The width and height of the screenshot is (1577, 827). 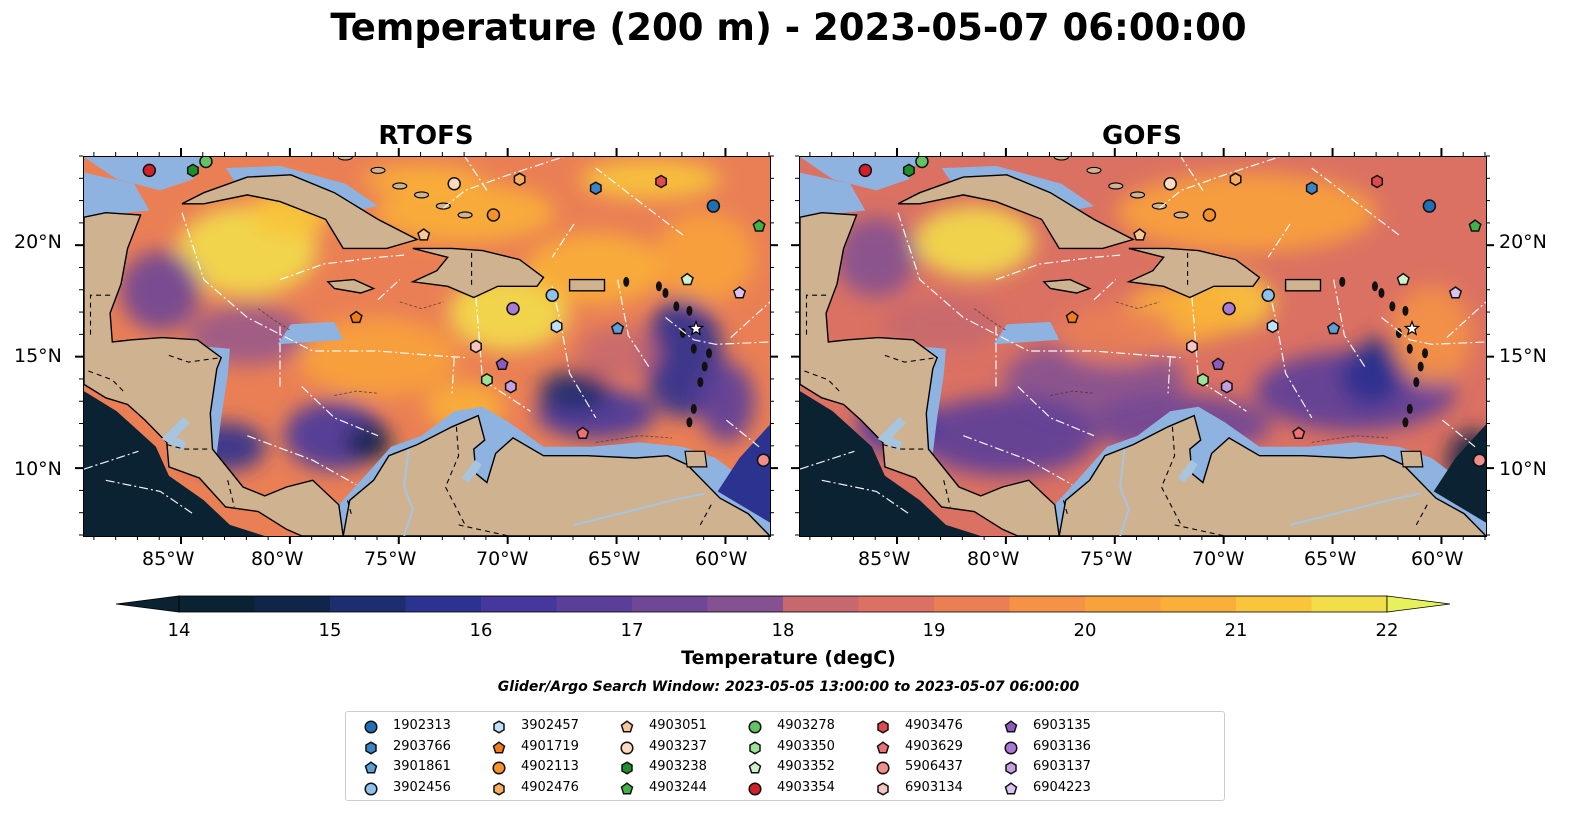 What do you see at coordinates (550, 787) in the screenshot?
I see `legend-label: 4902476` at bounding box center [550, 787].